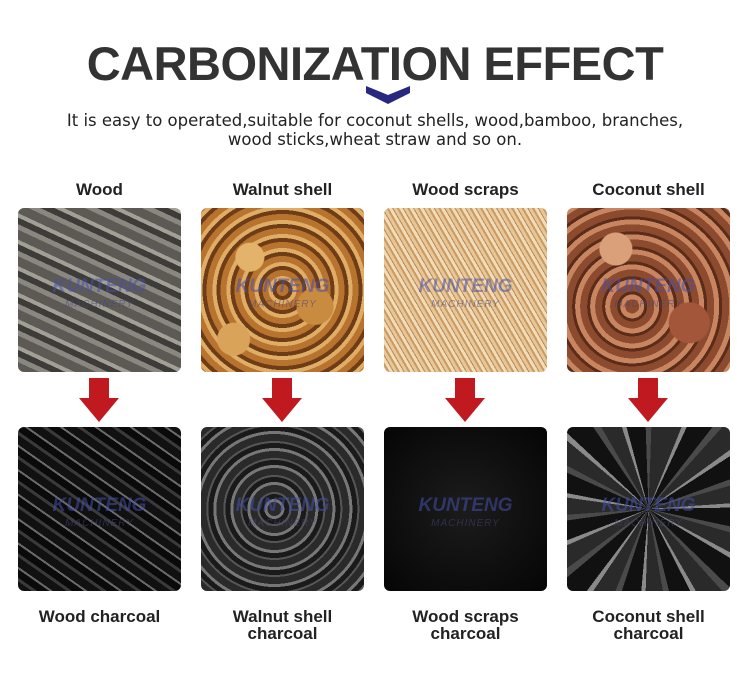 Image resolution: width=750 pixels, height=677 pixels. I want to click on walnut-shell-photo: KUNTENG MACHINERY, so click(282, 290).